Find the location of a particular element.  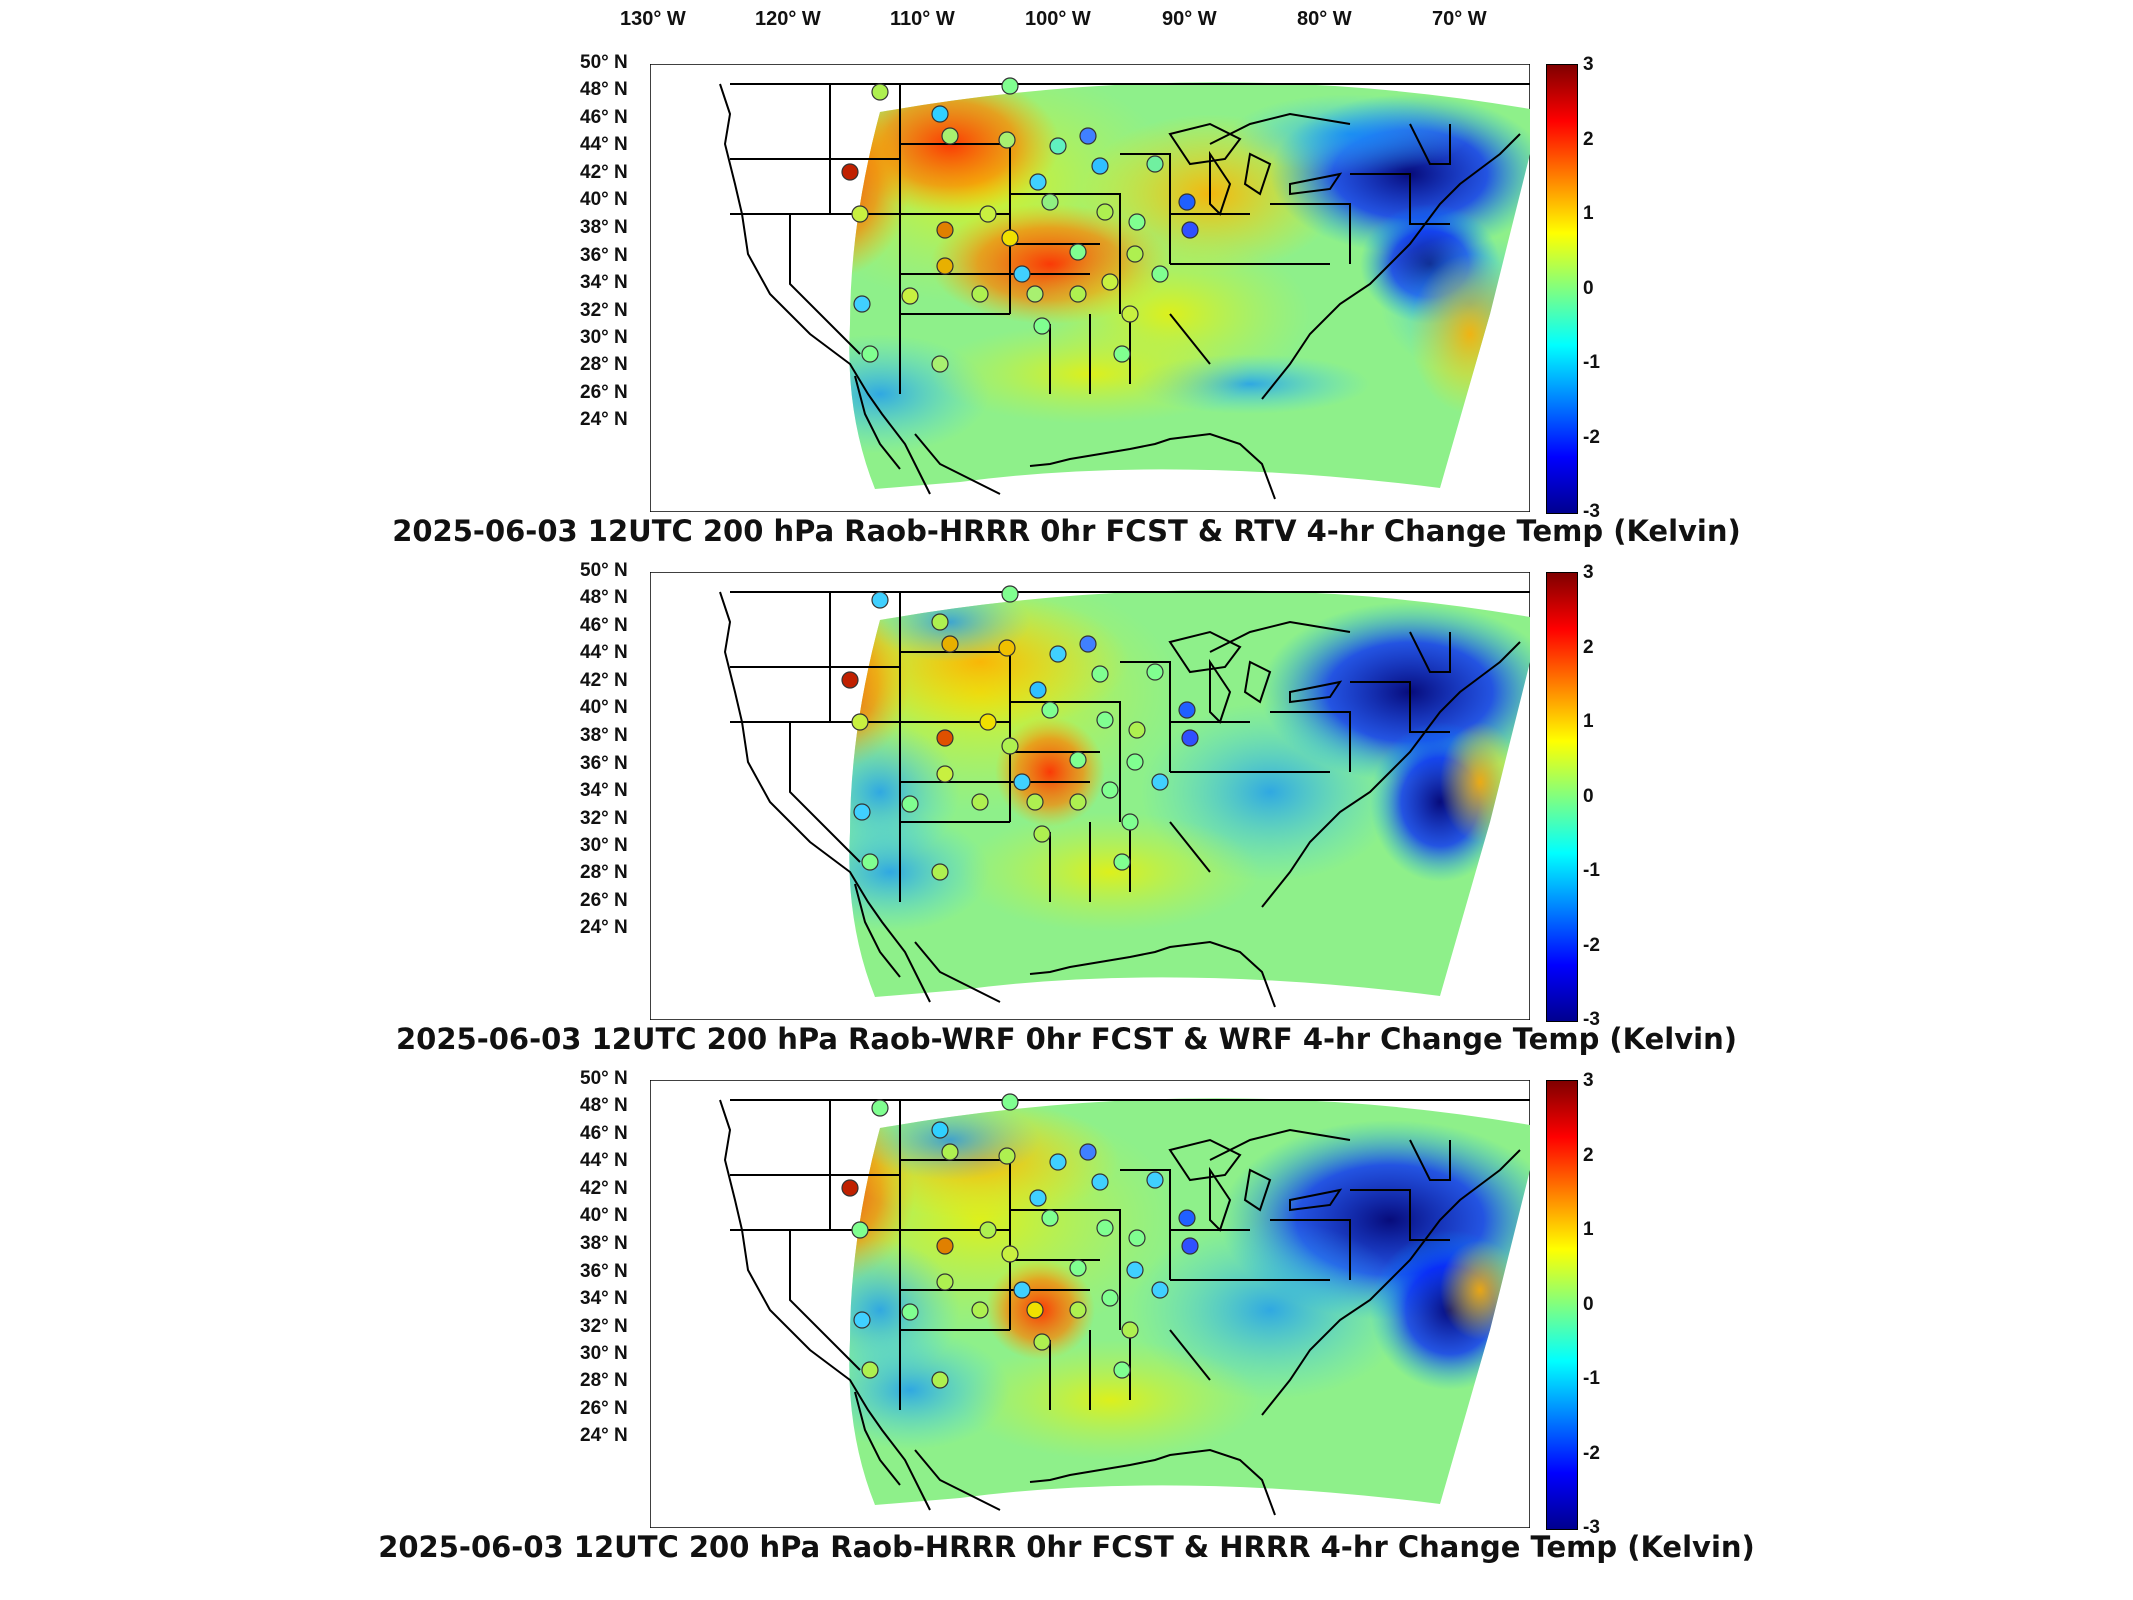

state-boundaries is located at coordinates (1124, 291).